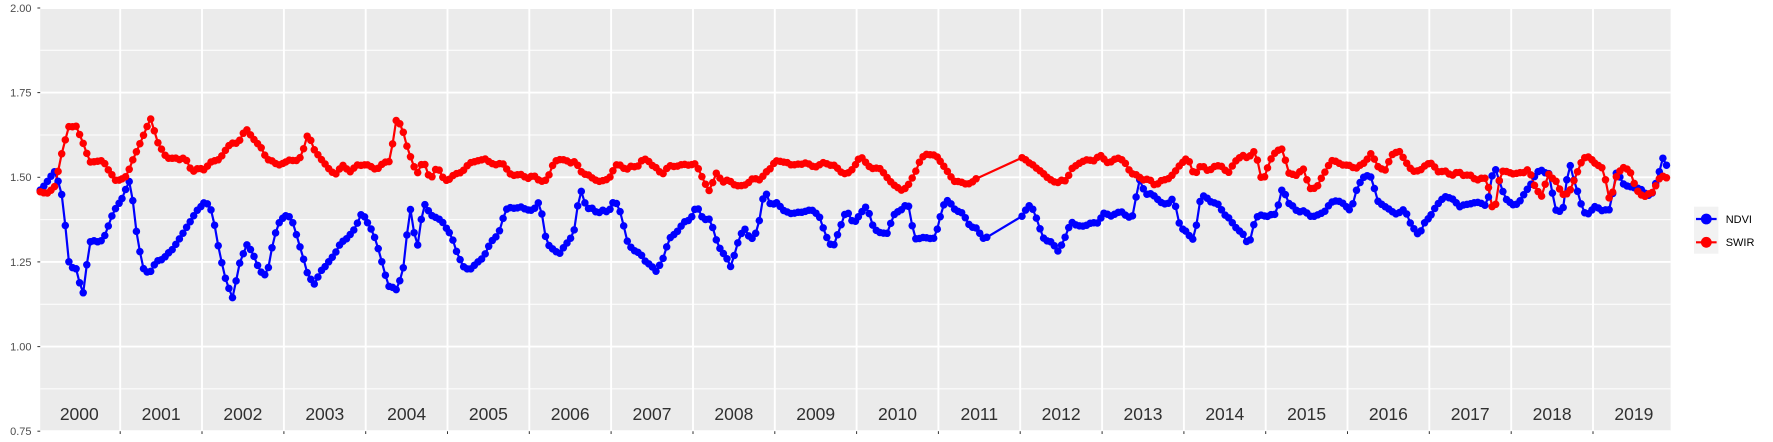  Describe the element at coordinates (488, 414) in the screenshot. I see `svg-text: 2005` at that location.